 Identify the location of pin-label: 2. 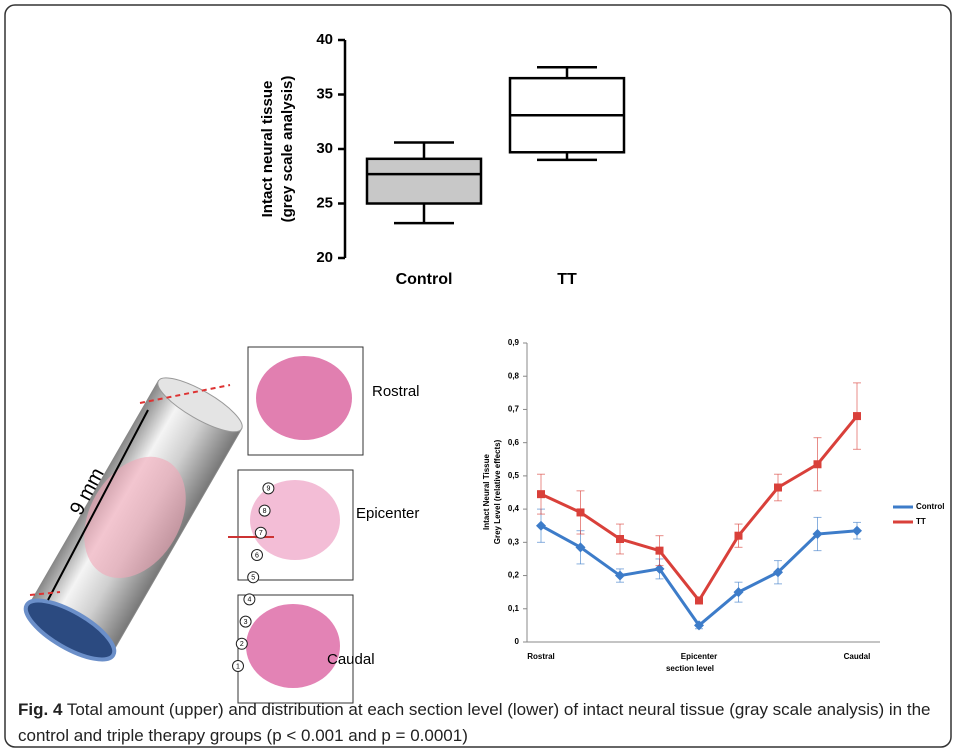
(242, 644).